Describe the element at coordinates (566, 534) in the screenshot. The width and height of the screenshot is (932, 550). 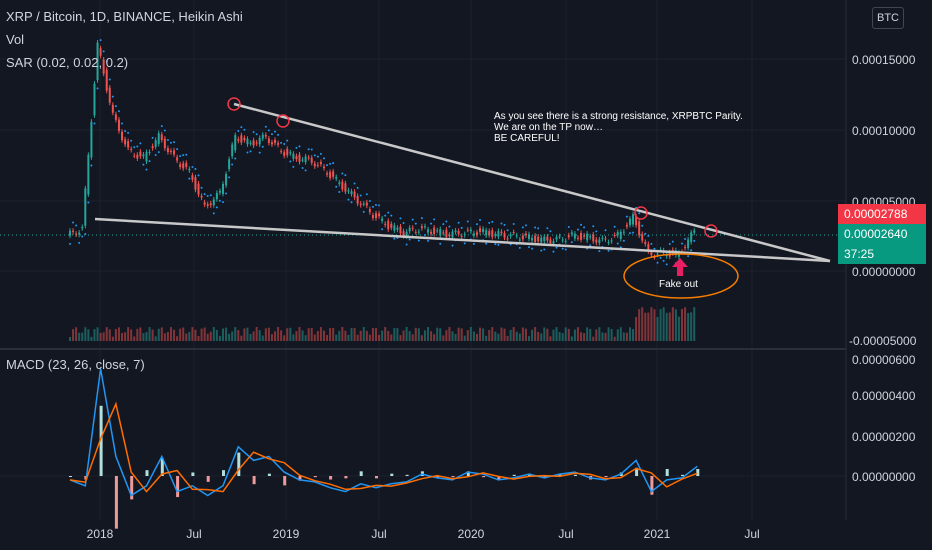
I see `time-tick: Jul` at that location.